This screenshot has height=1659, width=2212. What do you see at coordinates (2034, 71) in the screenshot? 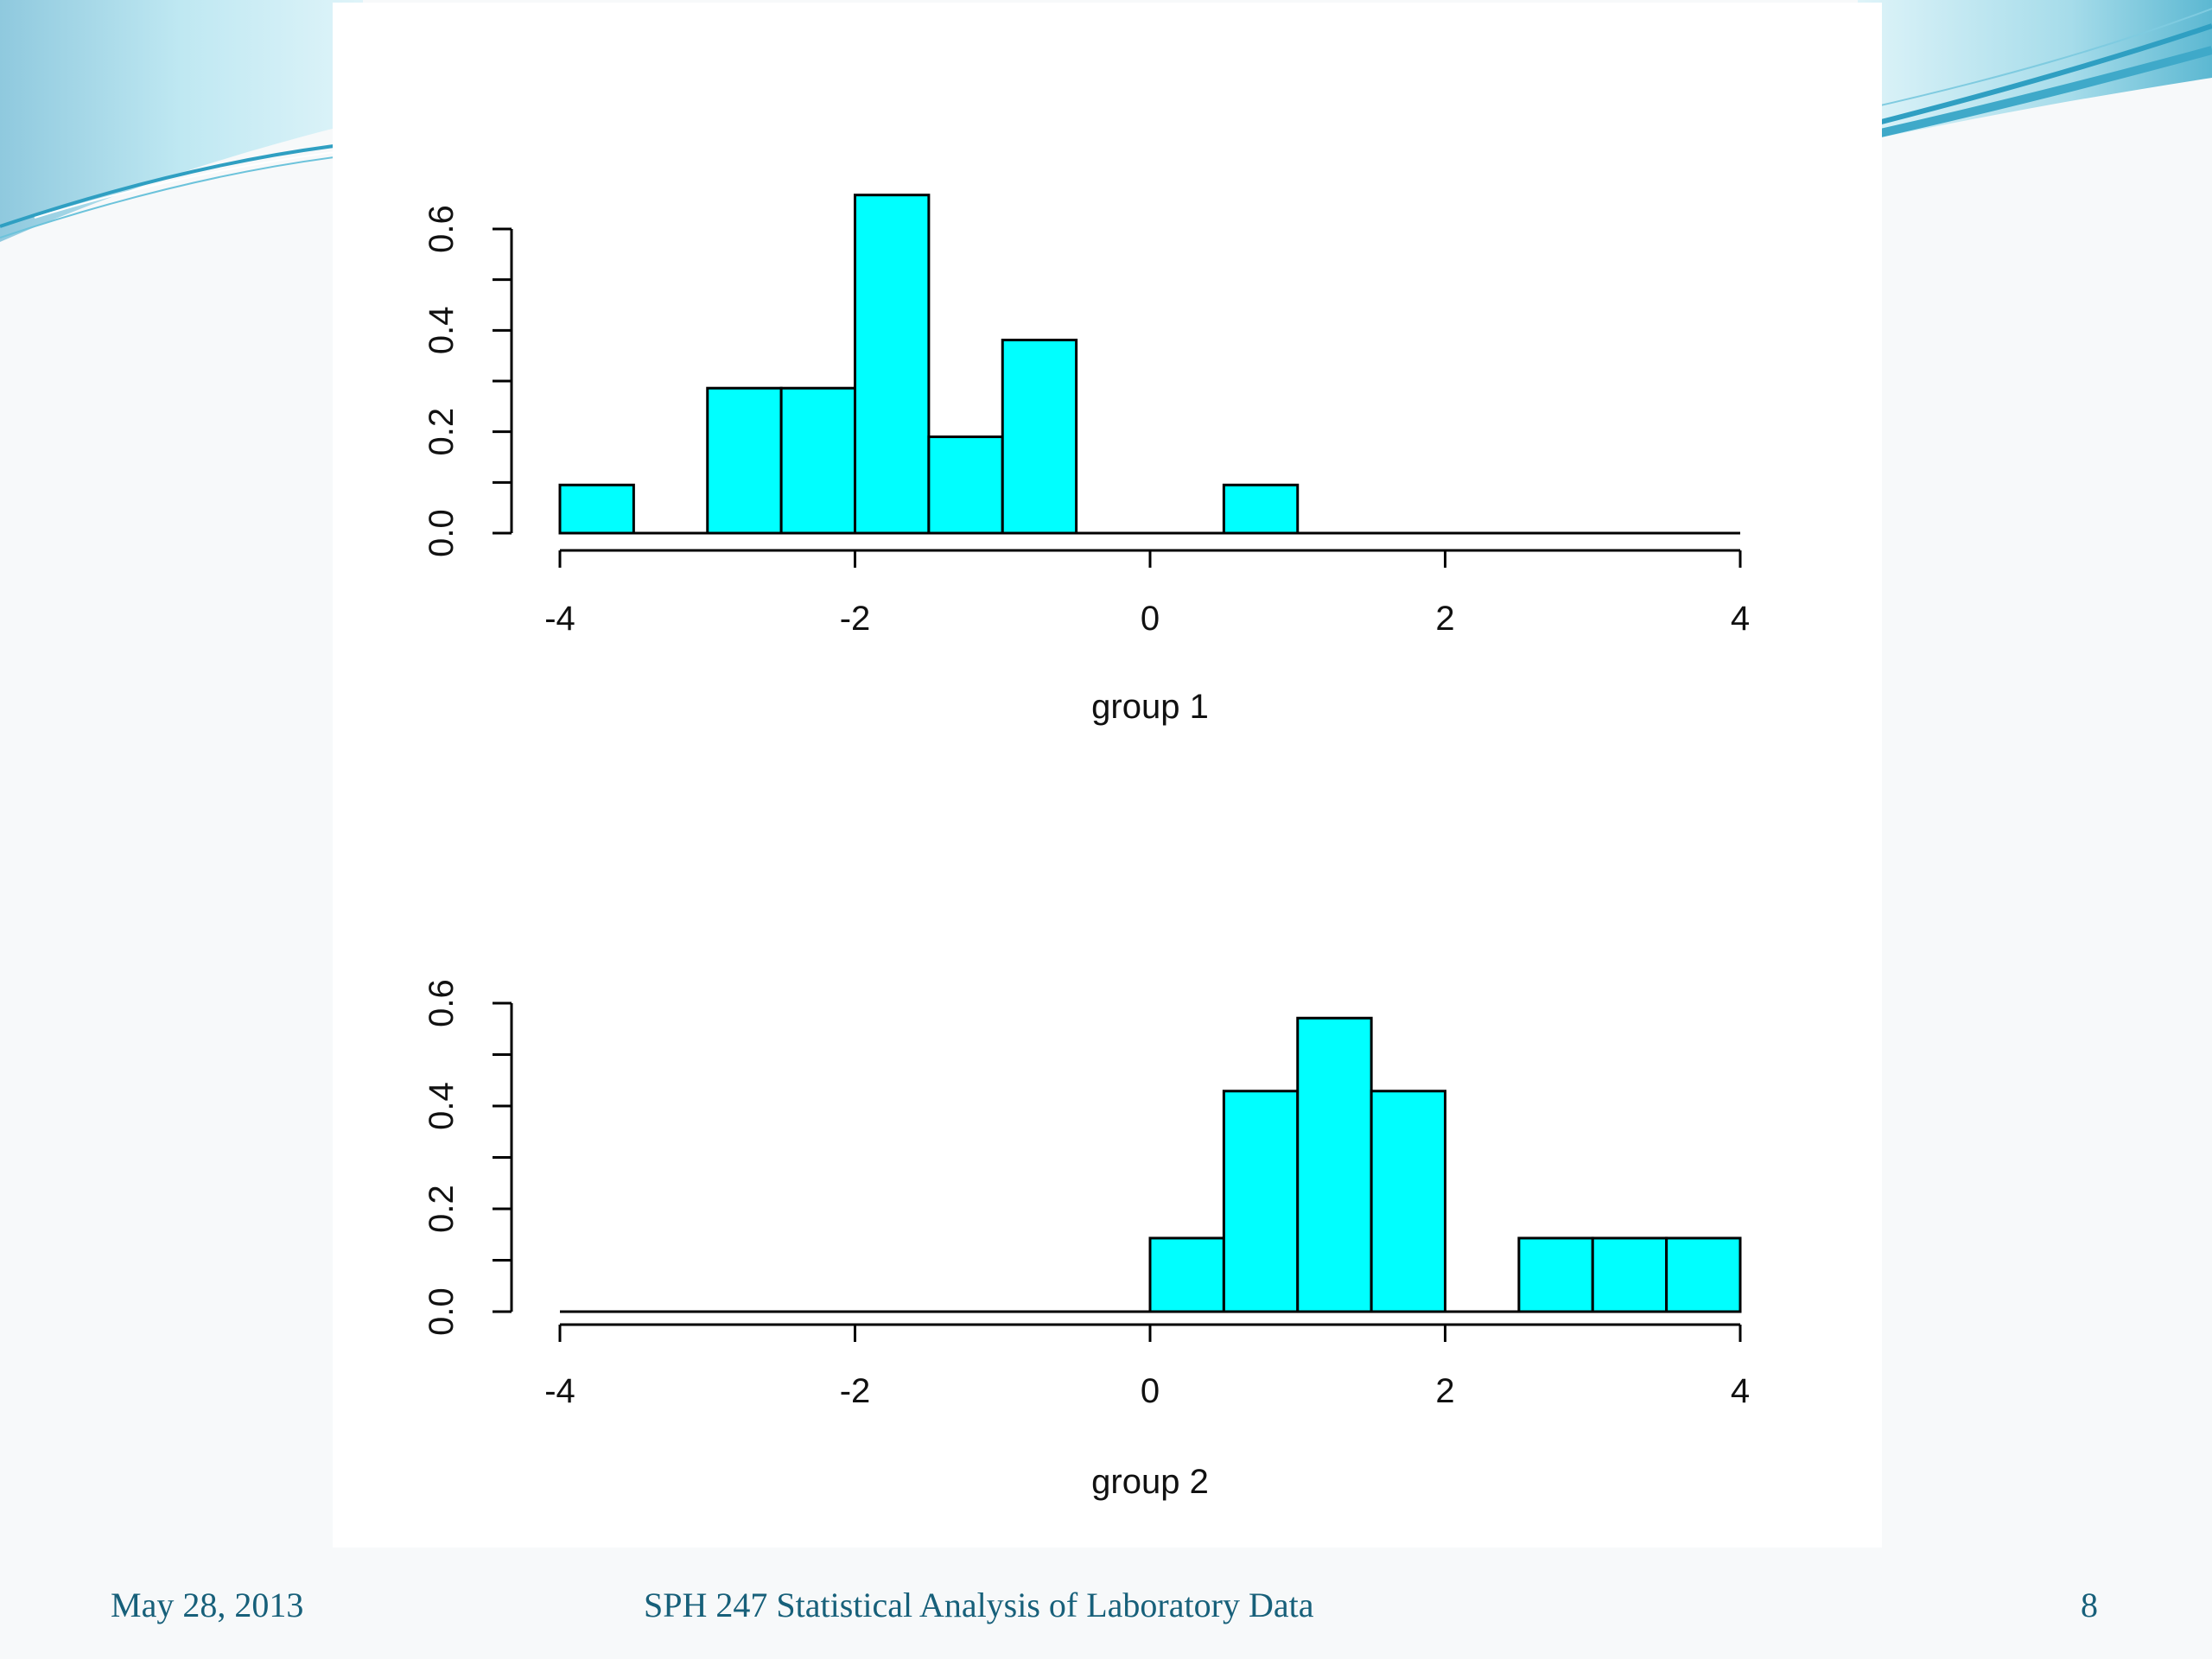
I see `top-right-swoosh` at bounding box center [2034, 71].